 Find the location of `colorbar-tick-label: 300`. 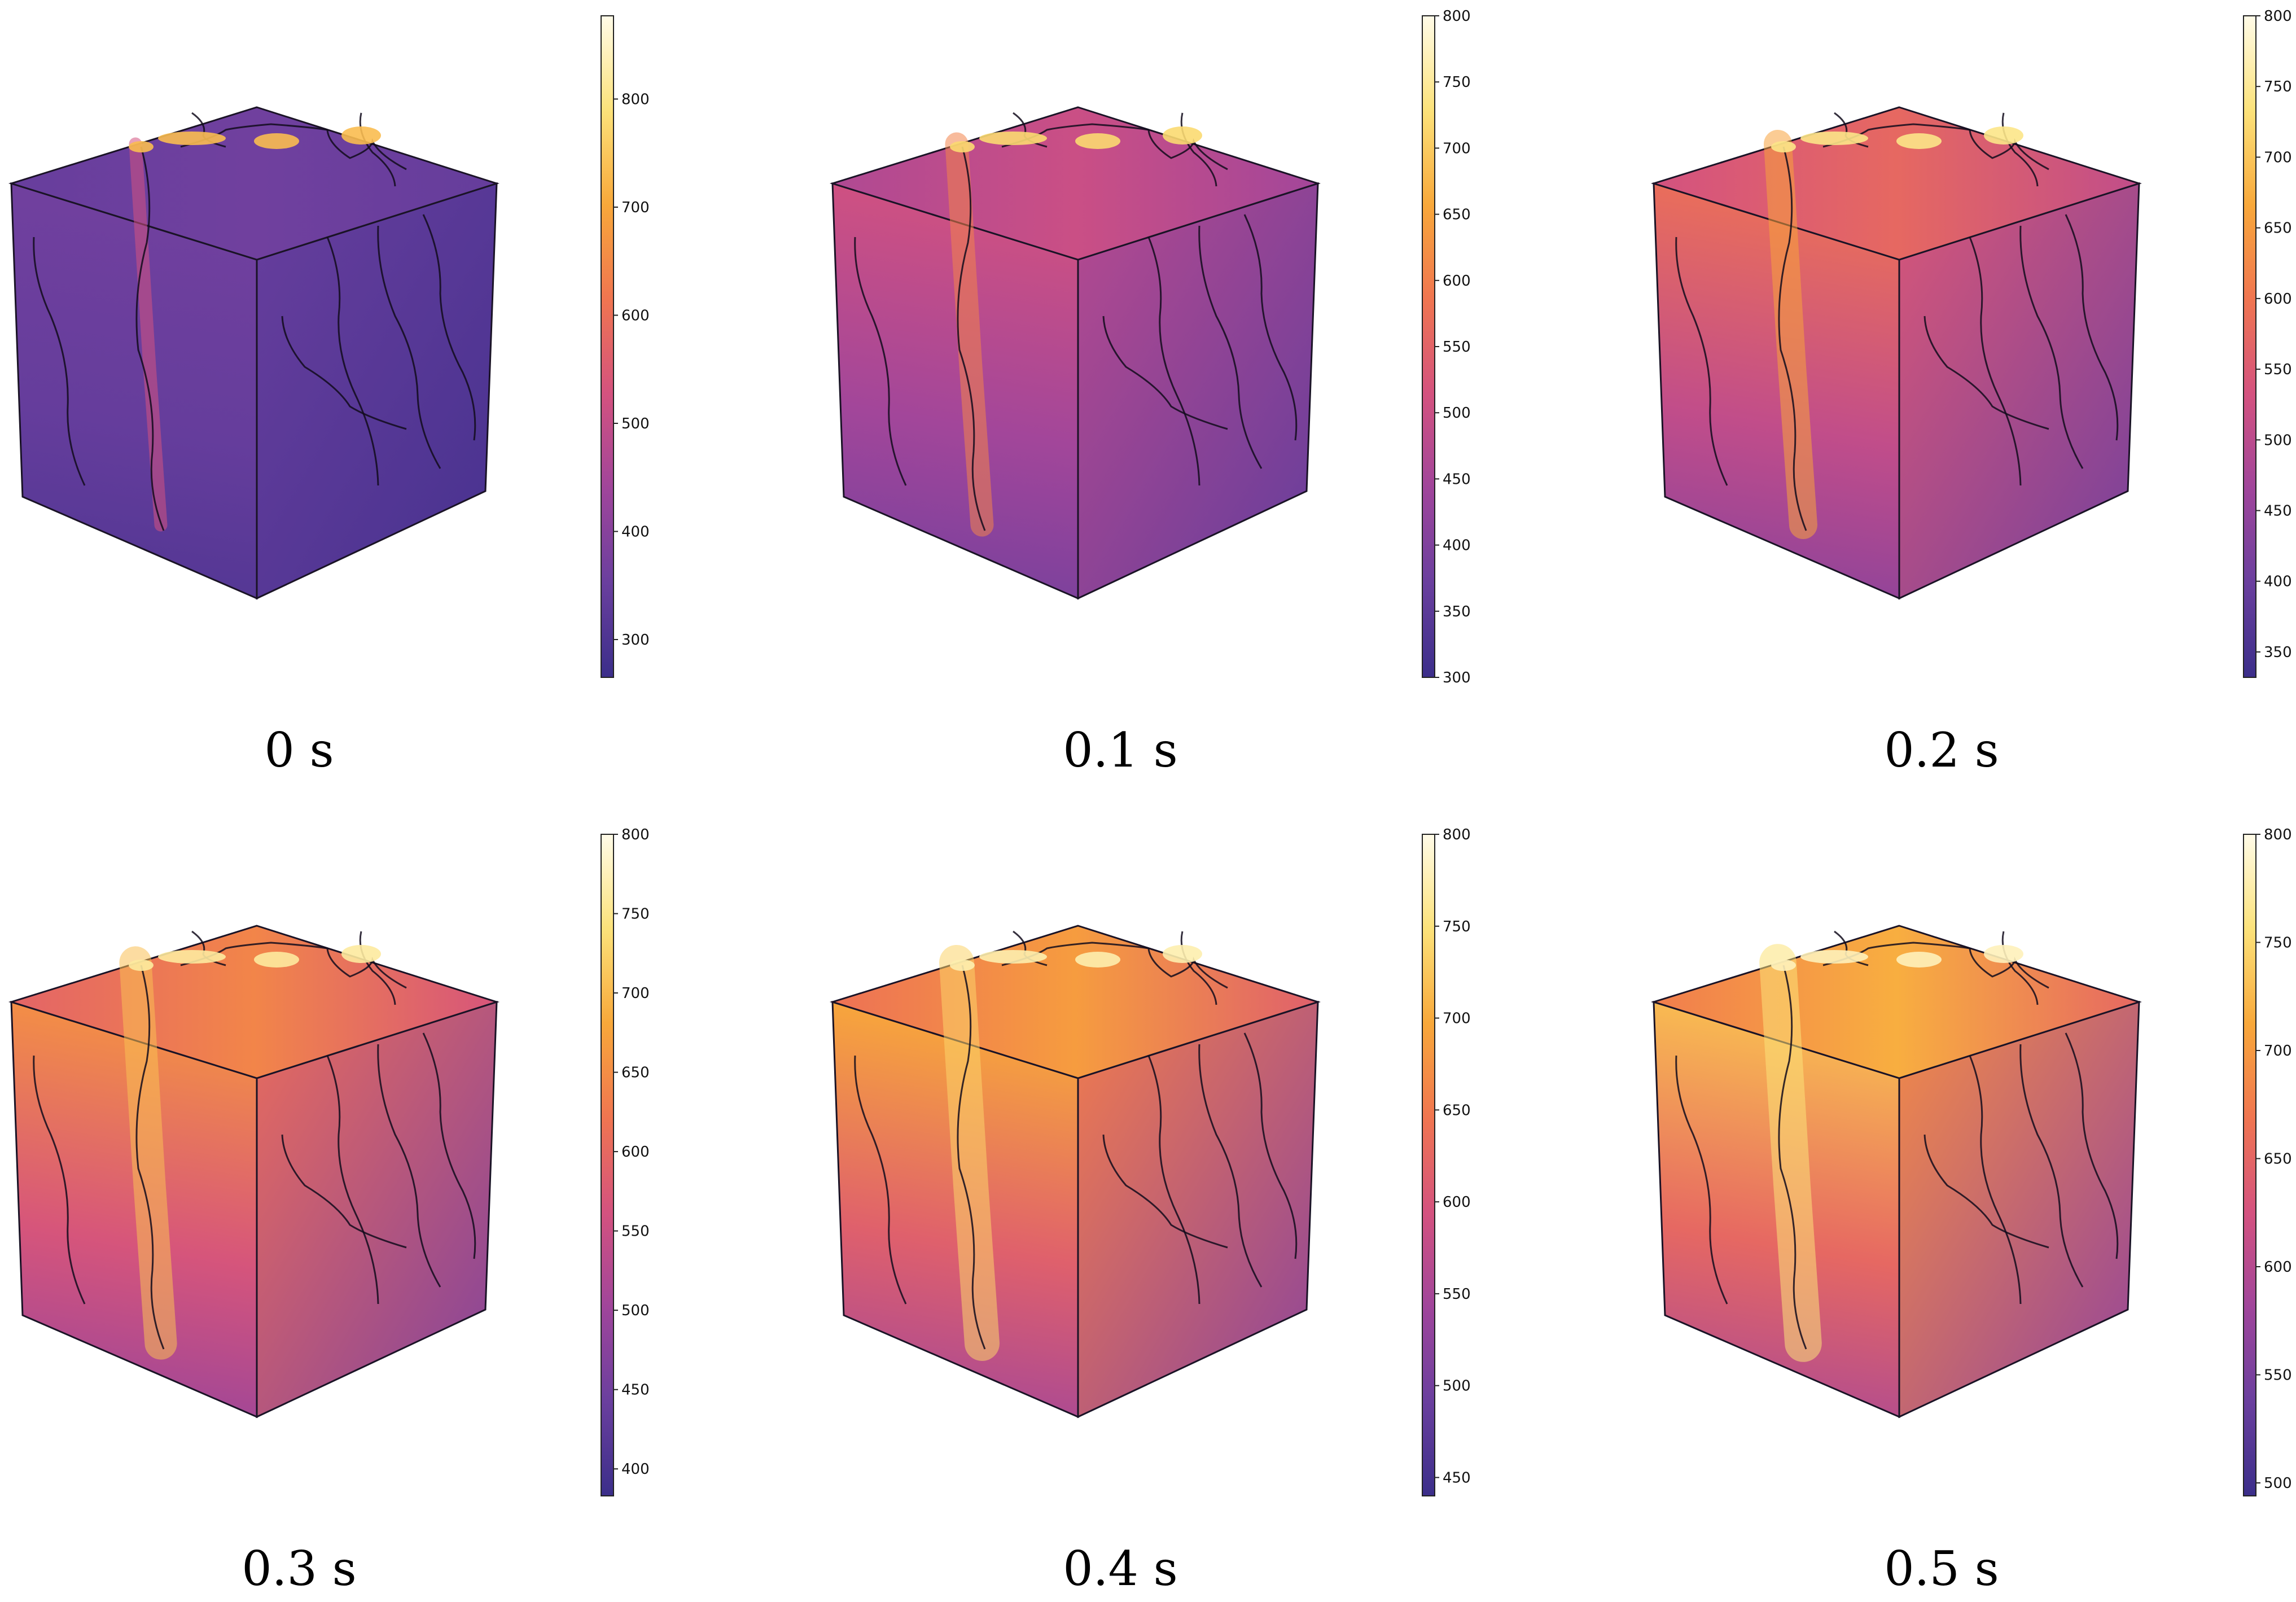

colorbar-tick-label: 300 is located at coordinates (1457, 677).